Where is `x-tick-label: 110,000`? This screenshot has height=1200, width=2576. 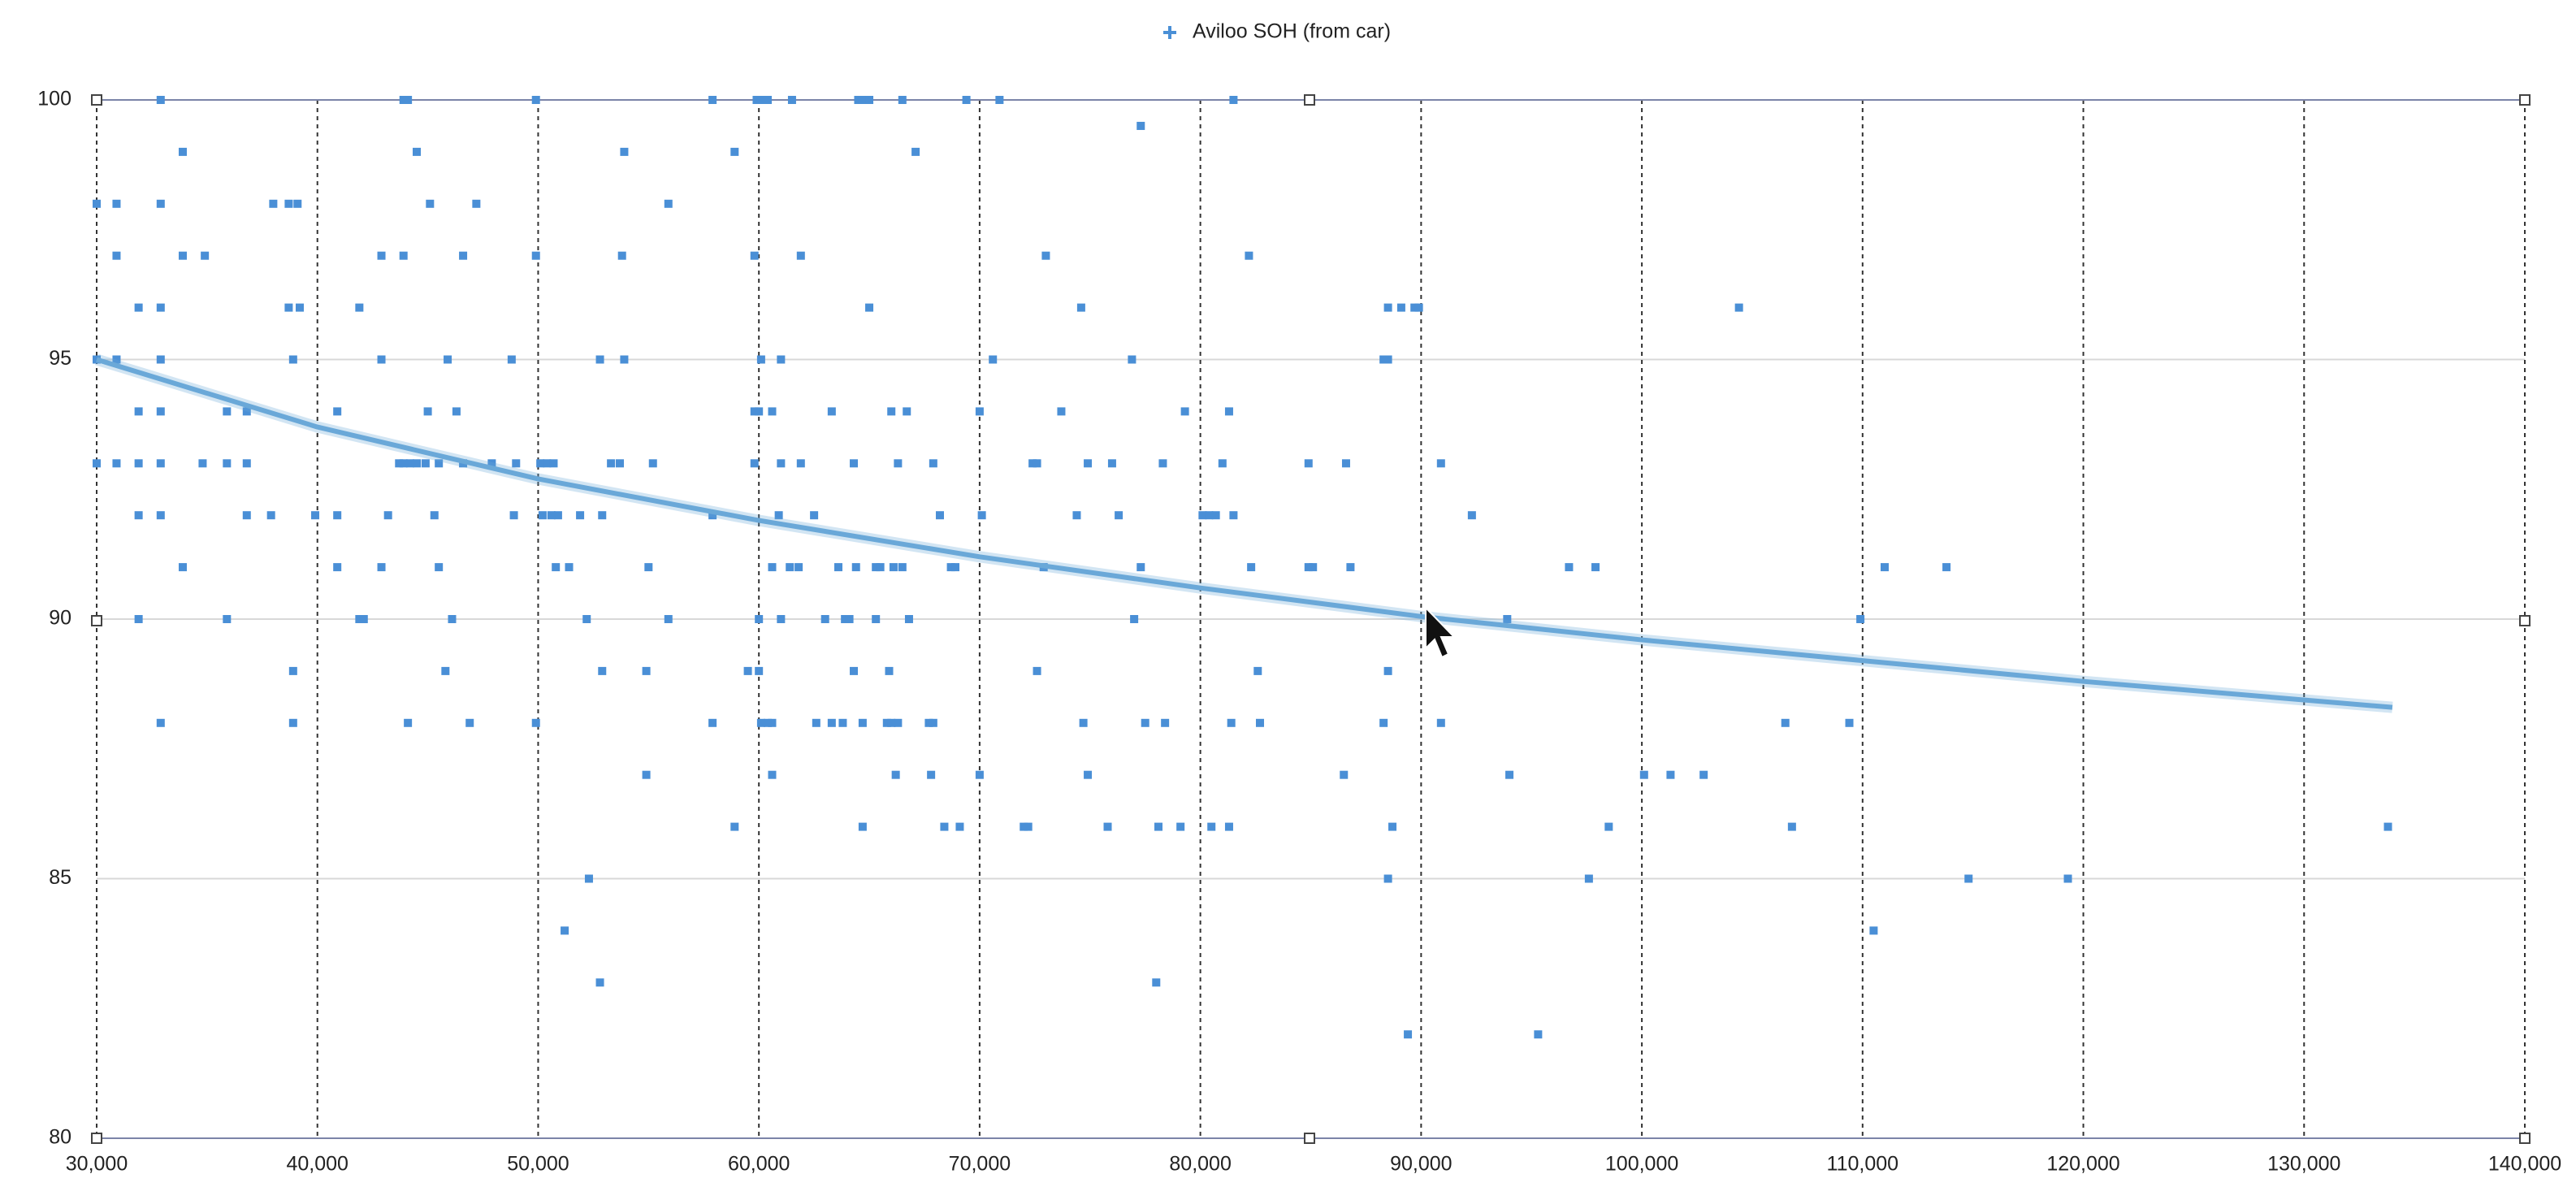
x-tick-label: 110,000 is located at coordinates (1863, 1164).